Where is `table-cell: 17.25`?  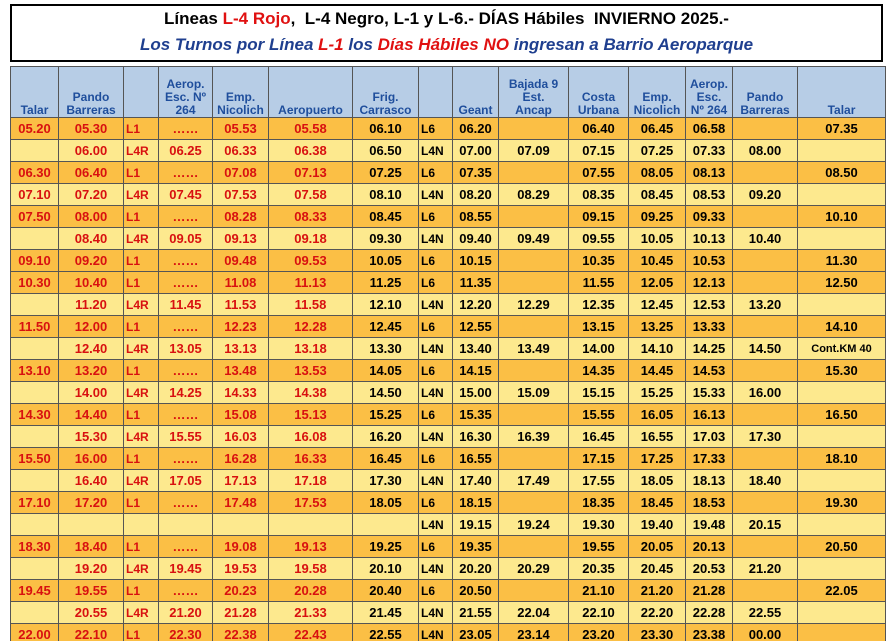
table-cell: 17.25 is located at coordinates (657, 458).